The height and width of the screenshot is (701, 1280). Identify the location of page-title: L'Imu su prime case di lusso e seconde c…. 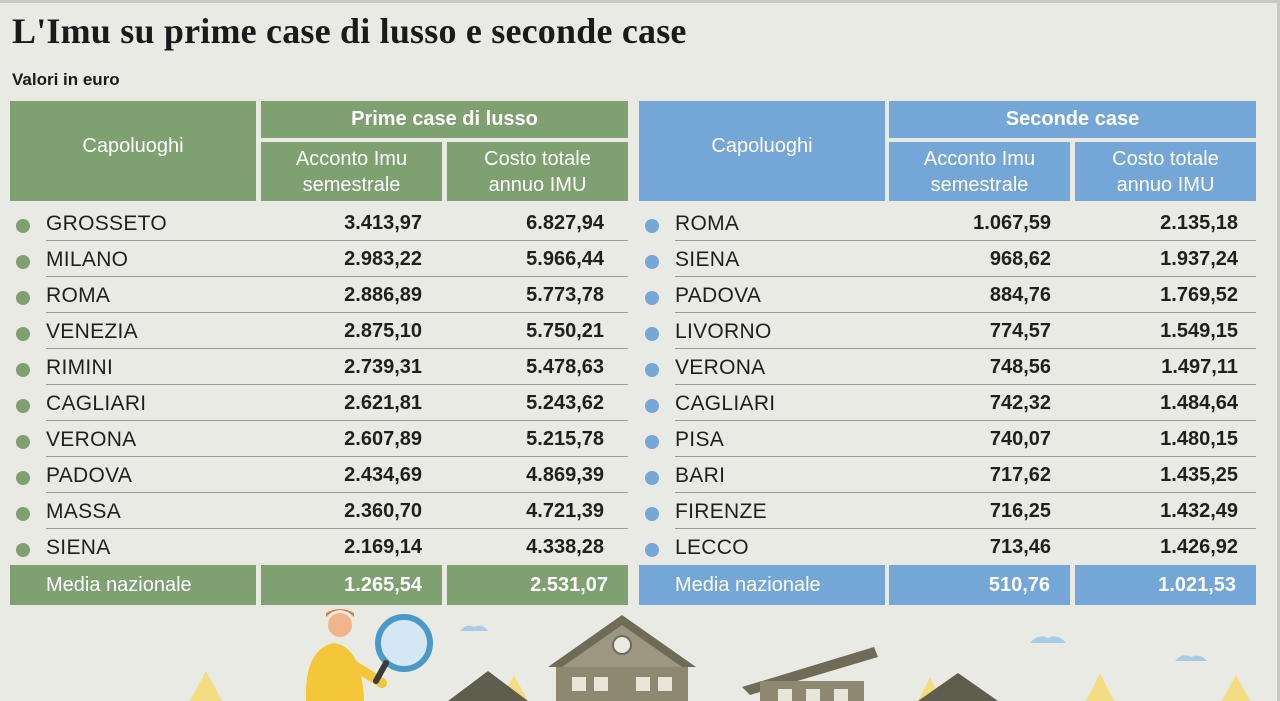
(349, 31).